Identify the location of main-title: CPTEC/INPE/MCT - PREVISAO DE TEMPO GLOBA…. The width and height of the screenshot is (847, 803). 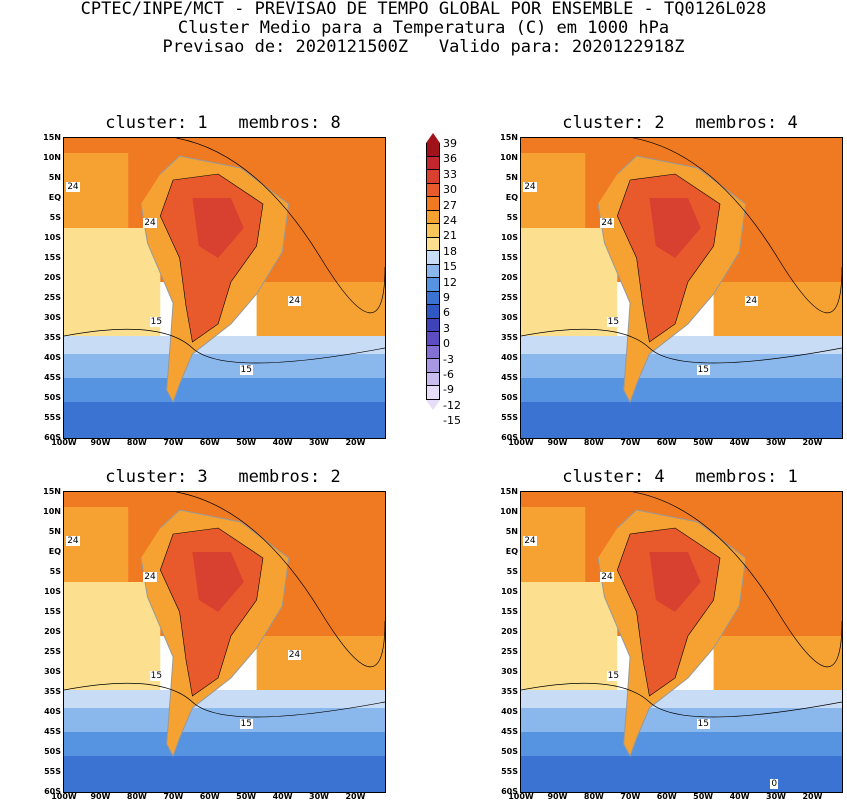
(423, 9).